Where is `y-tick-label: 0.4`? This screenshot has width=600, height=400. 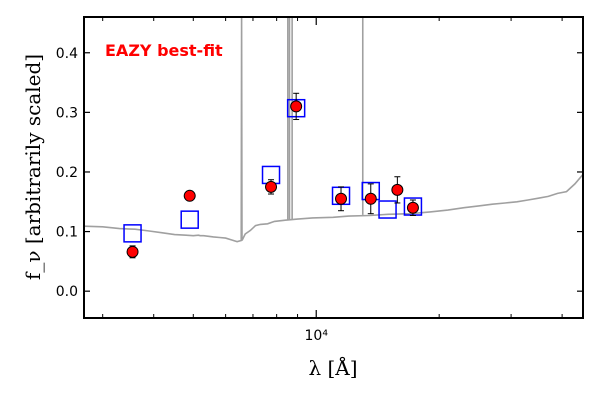
y-tick-label: 0.4 is located at coordinates (67, 54).